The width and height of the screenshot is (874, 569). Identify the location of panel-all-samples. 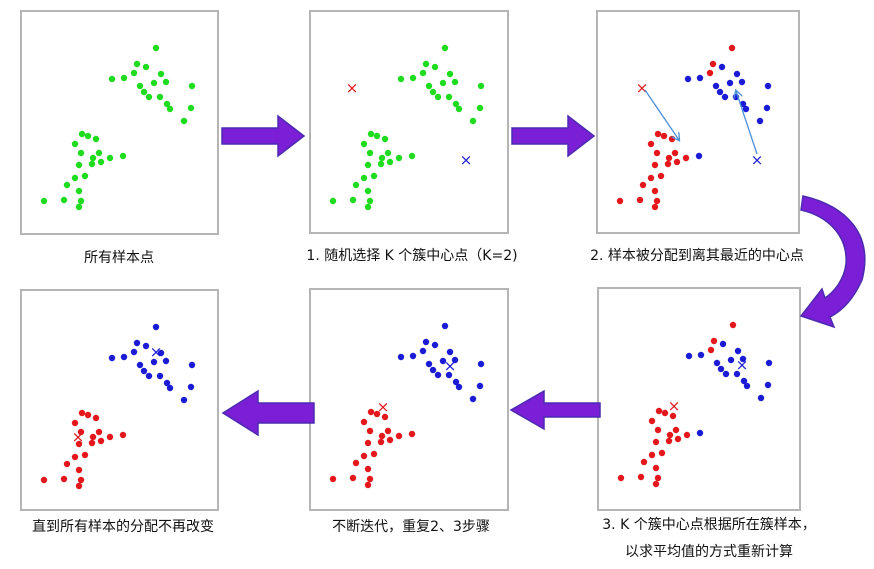
(119, 122).